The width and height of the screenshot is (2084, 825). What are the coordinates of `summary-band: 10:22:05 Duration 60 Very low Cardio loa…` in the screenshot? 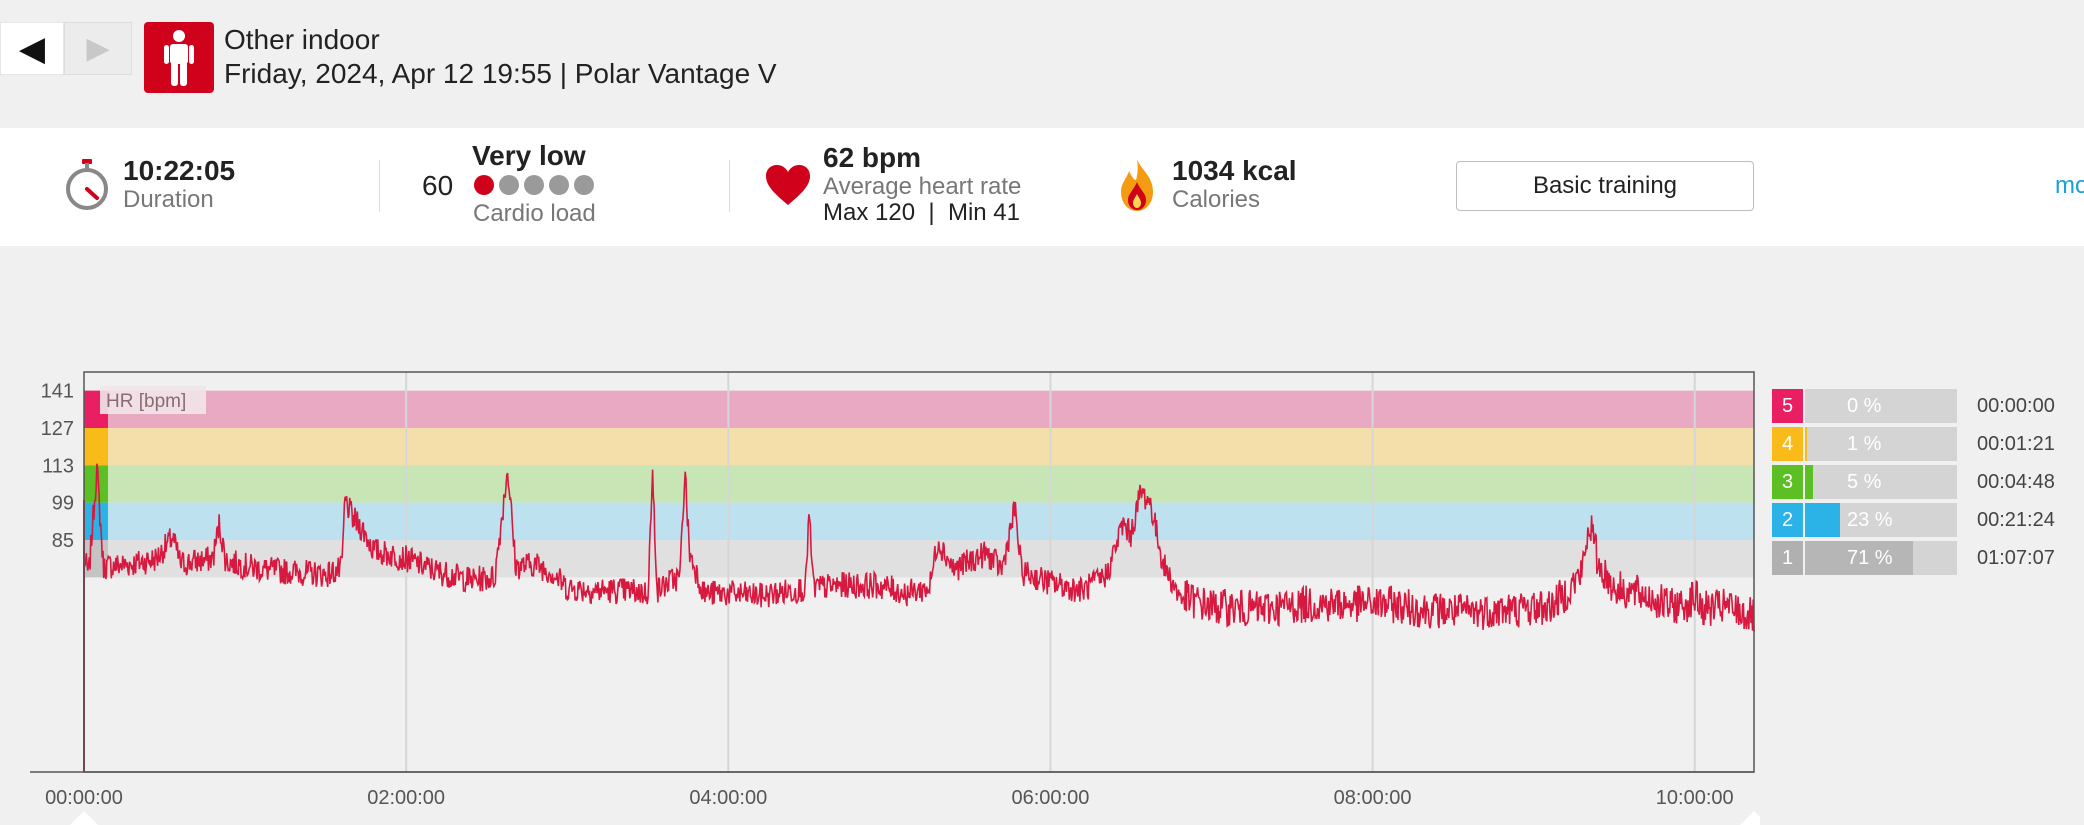 It's located at (1042, 187).